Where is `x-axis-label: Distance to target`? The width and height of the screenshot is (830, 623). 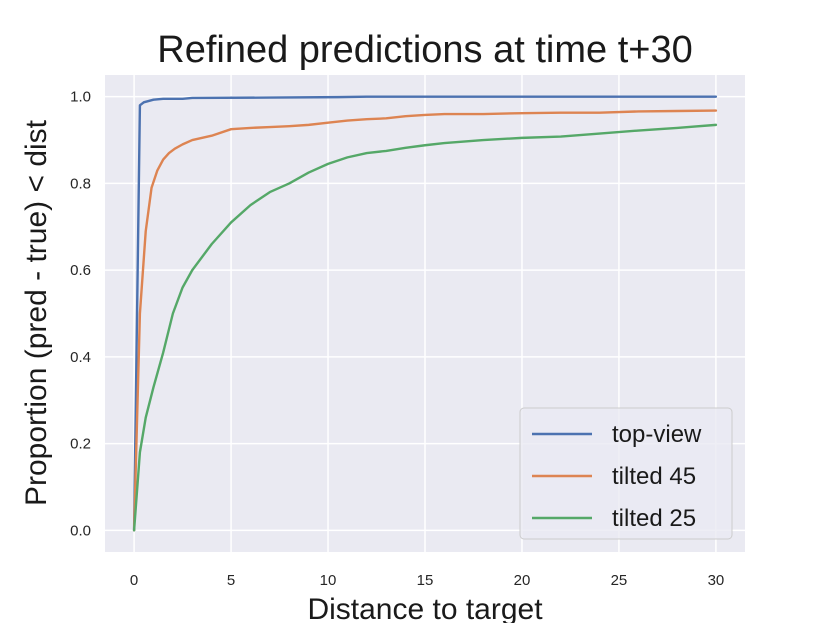
x-axis-label: Distance to target is located at coordinates (425, 608).